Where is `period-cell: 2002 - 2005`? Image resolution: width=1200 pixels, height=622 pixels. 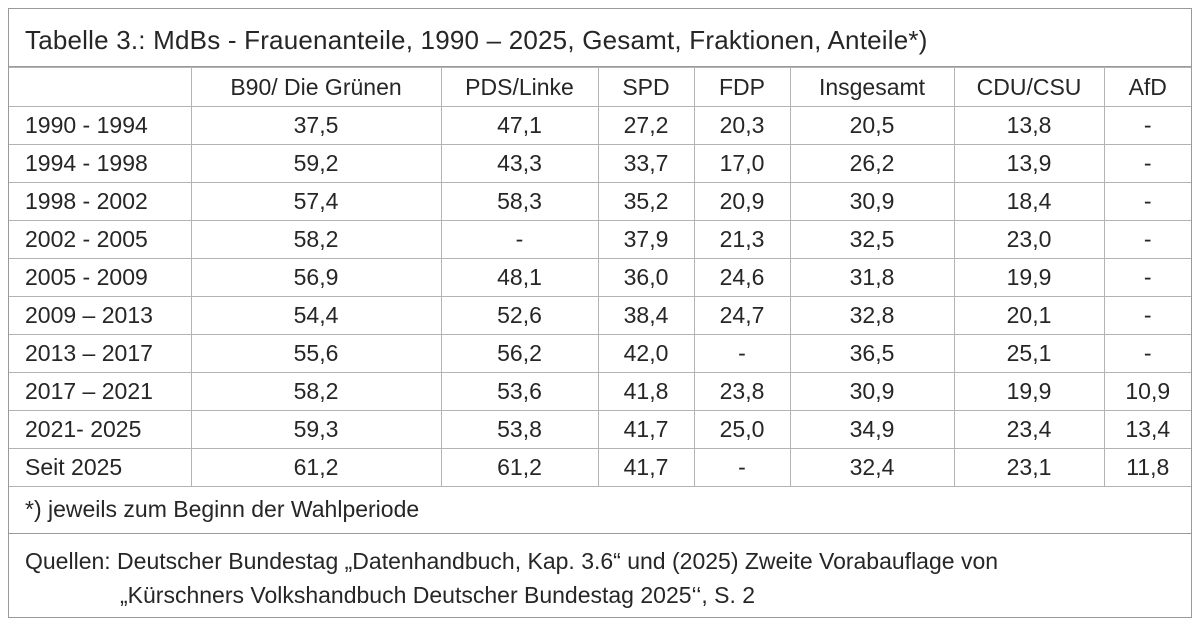 period-cell: 2002 - 2005 is located at coordinates (100, 239).